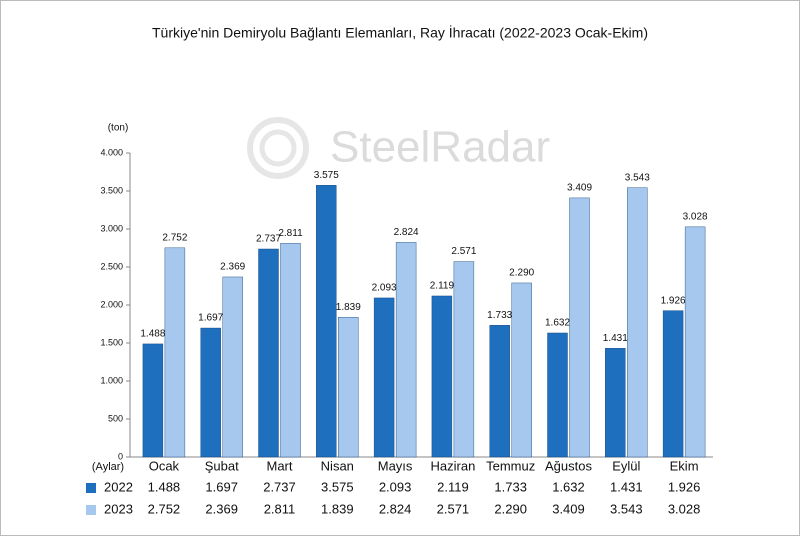 The width and height of the screenshot is (800, 541). What do you see at coordinates (626, 508) in the screenshot?
I see `table-cell: 3.543` at bounding box center [626, 508].